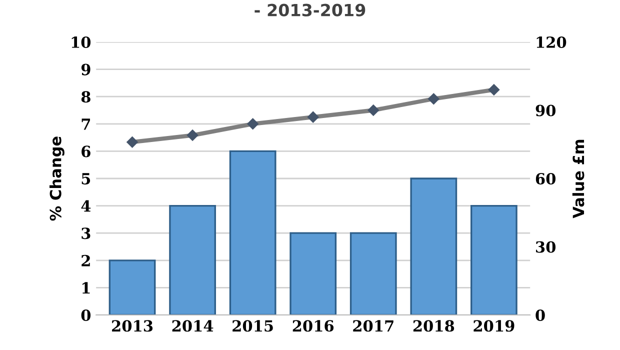  I want to click on x-tick-label: 2017, so click(373, 326).